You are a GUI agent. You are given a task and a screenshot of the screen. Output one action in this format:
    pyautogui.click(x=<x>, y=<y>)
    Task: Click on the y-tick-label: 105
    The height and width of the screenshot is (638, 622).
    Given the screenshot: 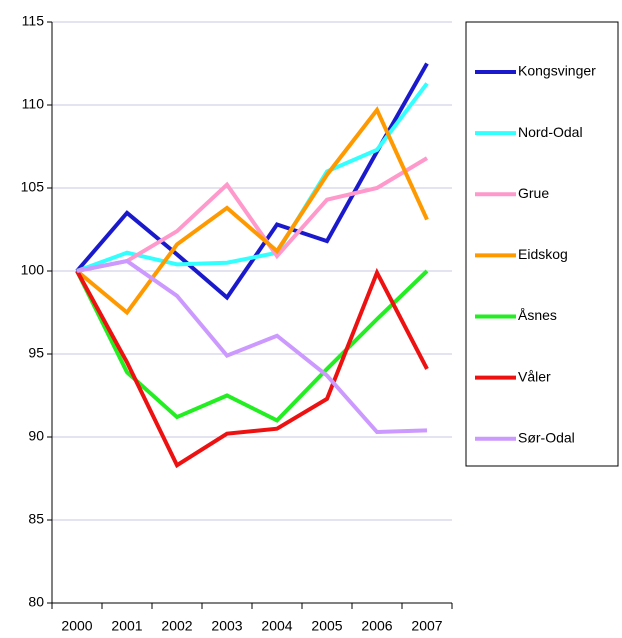 What is the action you would take?
    pyautogui.click(x=33, y=187)
    